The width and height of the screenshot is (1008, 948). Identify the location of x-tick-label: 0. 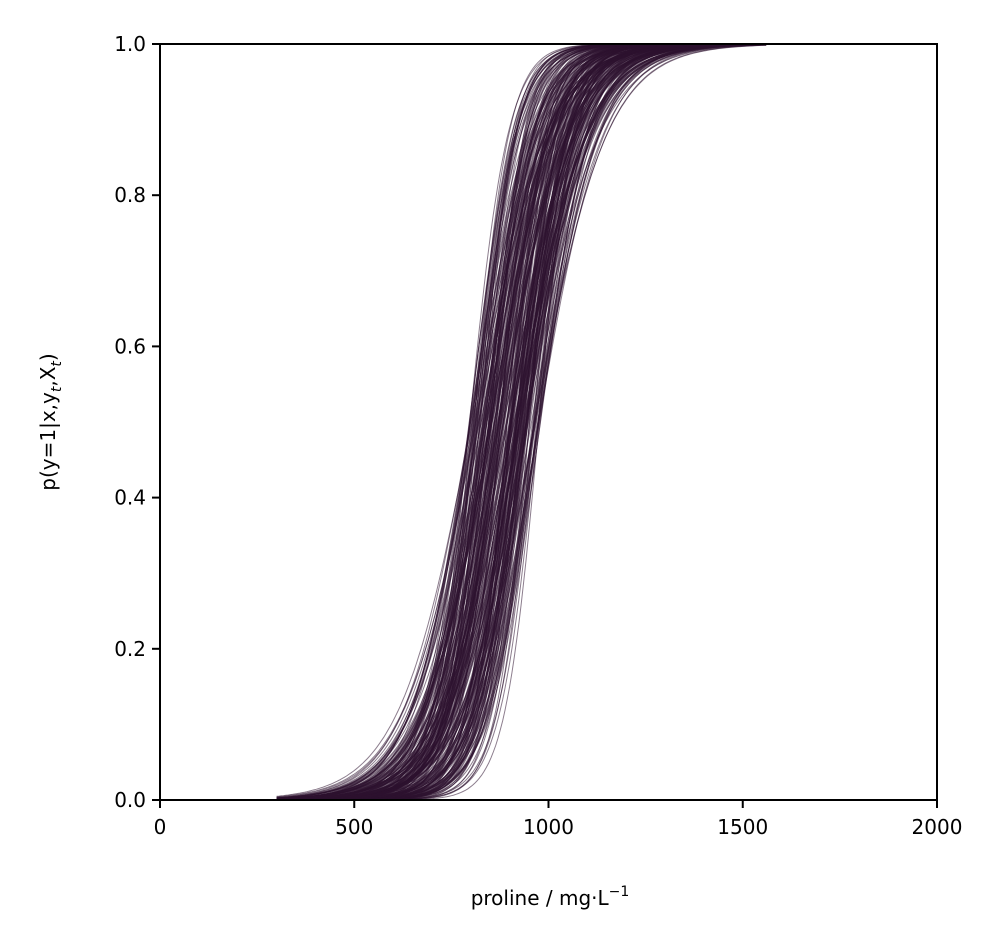
(160, 827).